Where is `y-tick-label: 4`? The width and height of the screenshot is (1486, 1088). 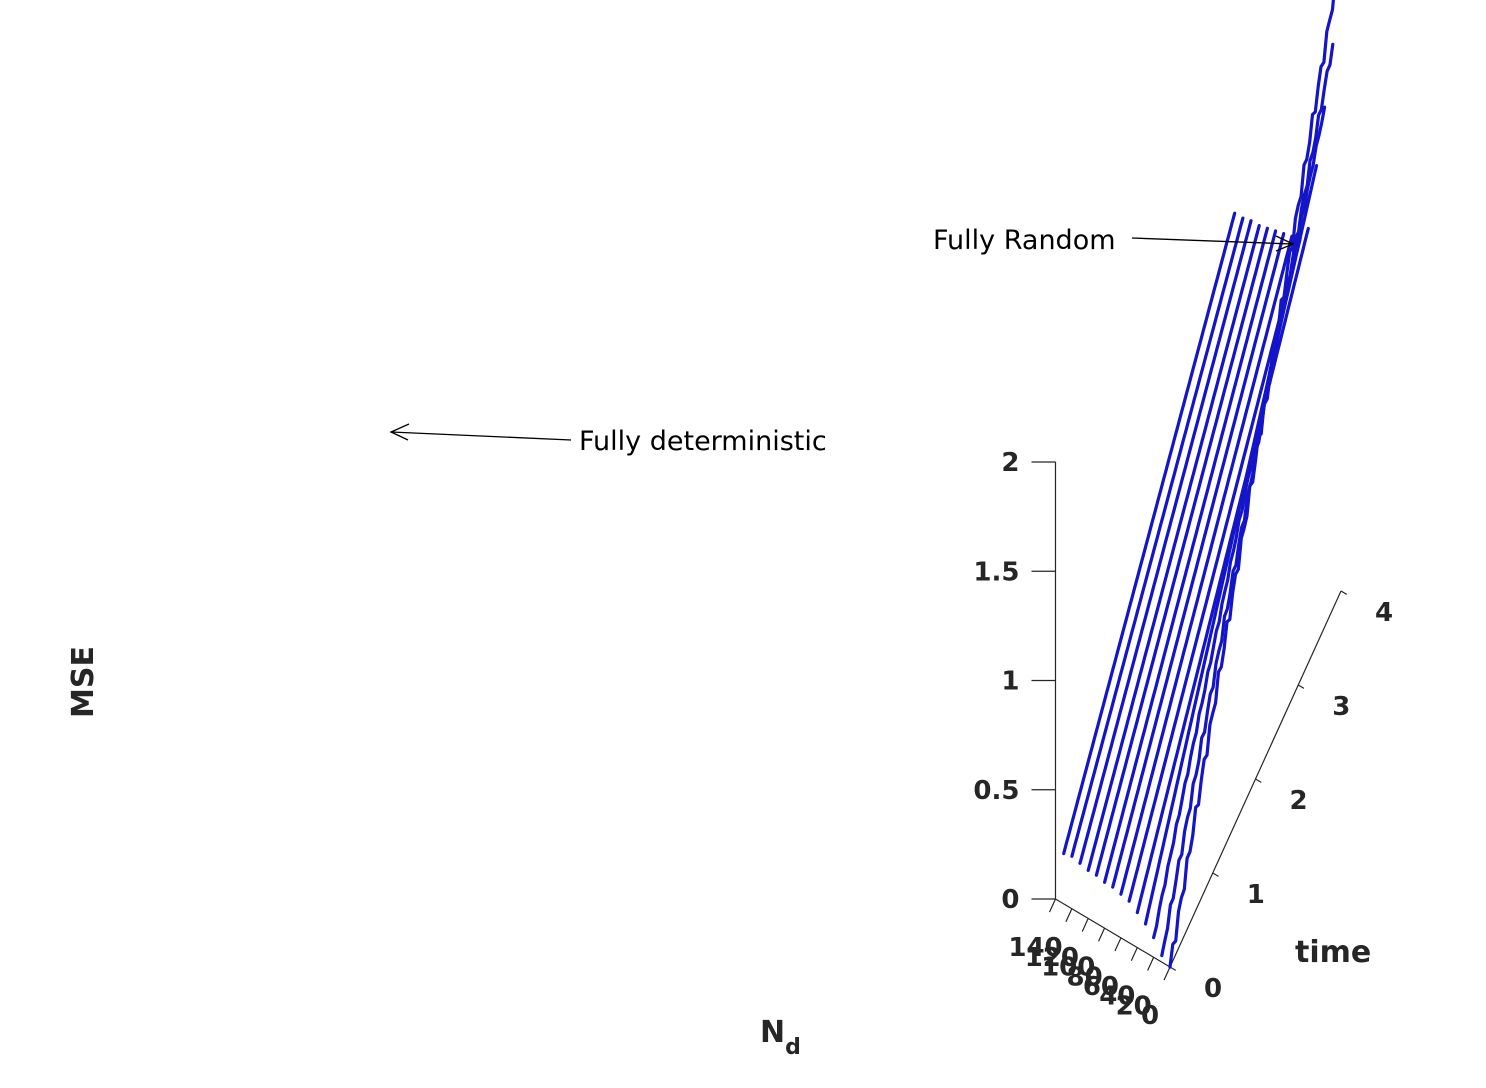
y-tick-label: 4 is located at coordinates (1384, 613).